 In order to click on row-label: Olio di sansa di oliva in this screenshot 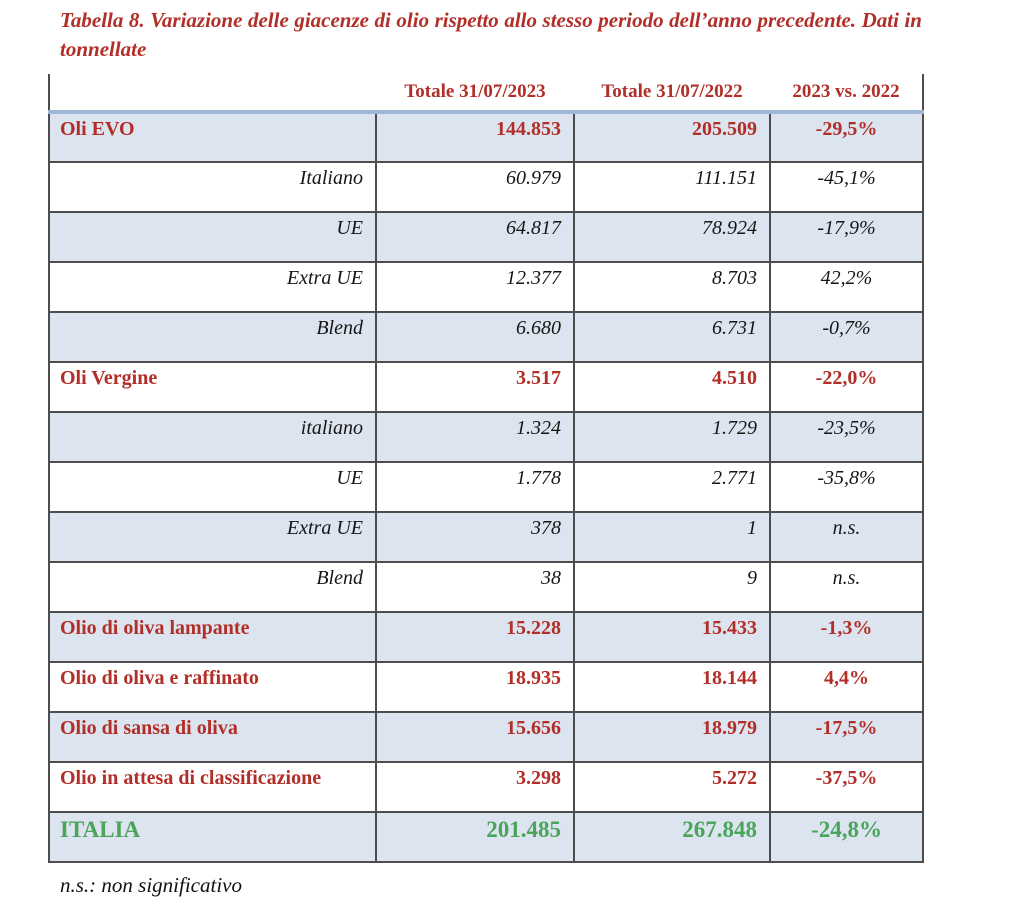, I will do `click(212, 736)`.